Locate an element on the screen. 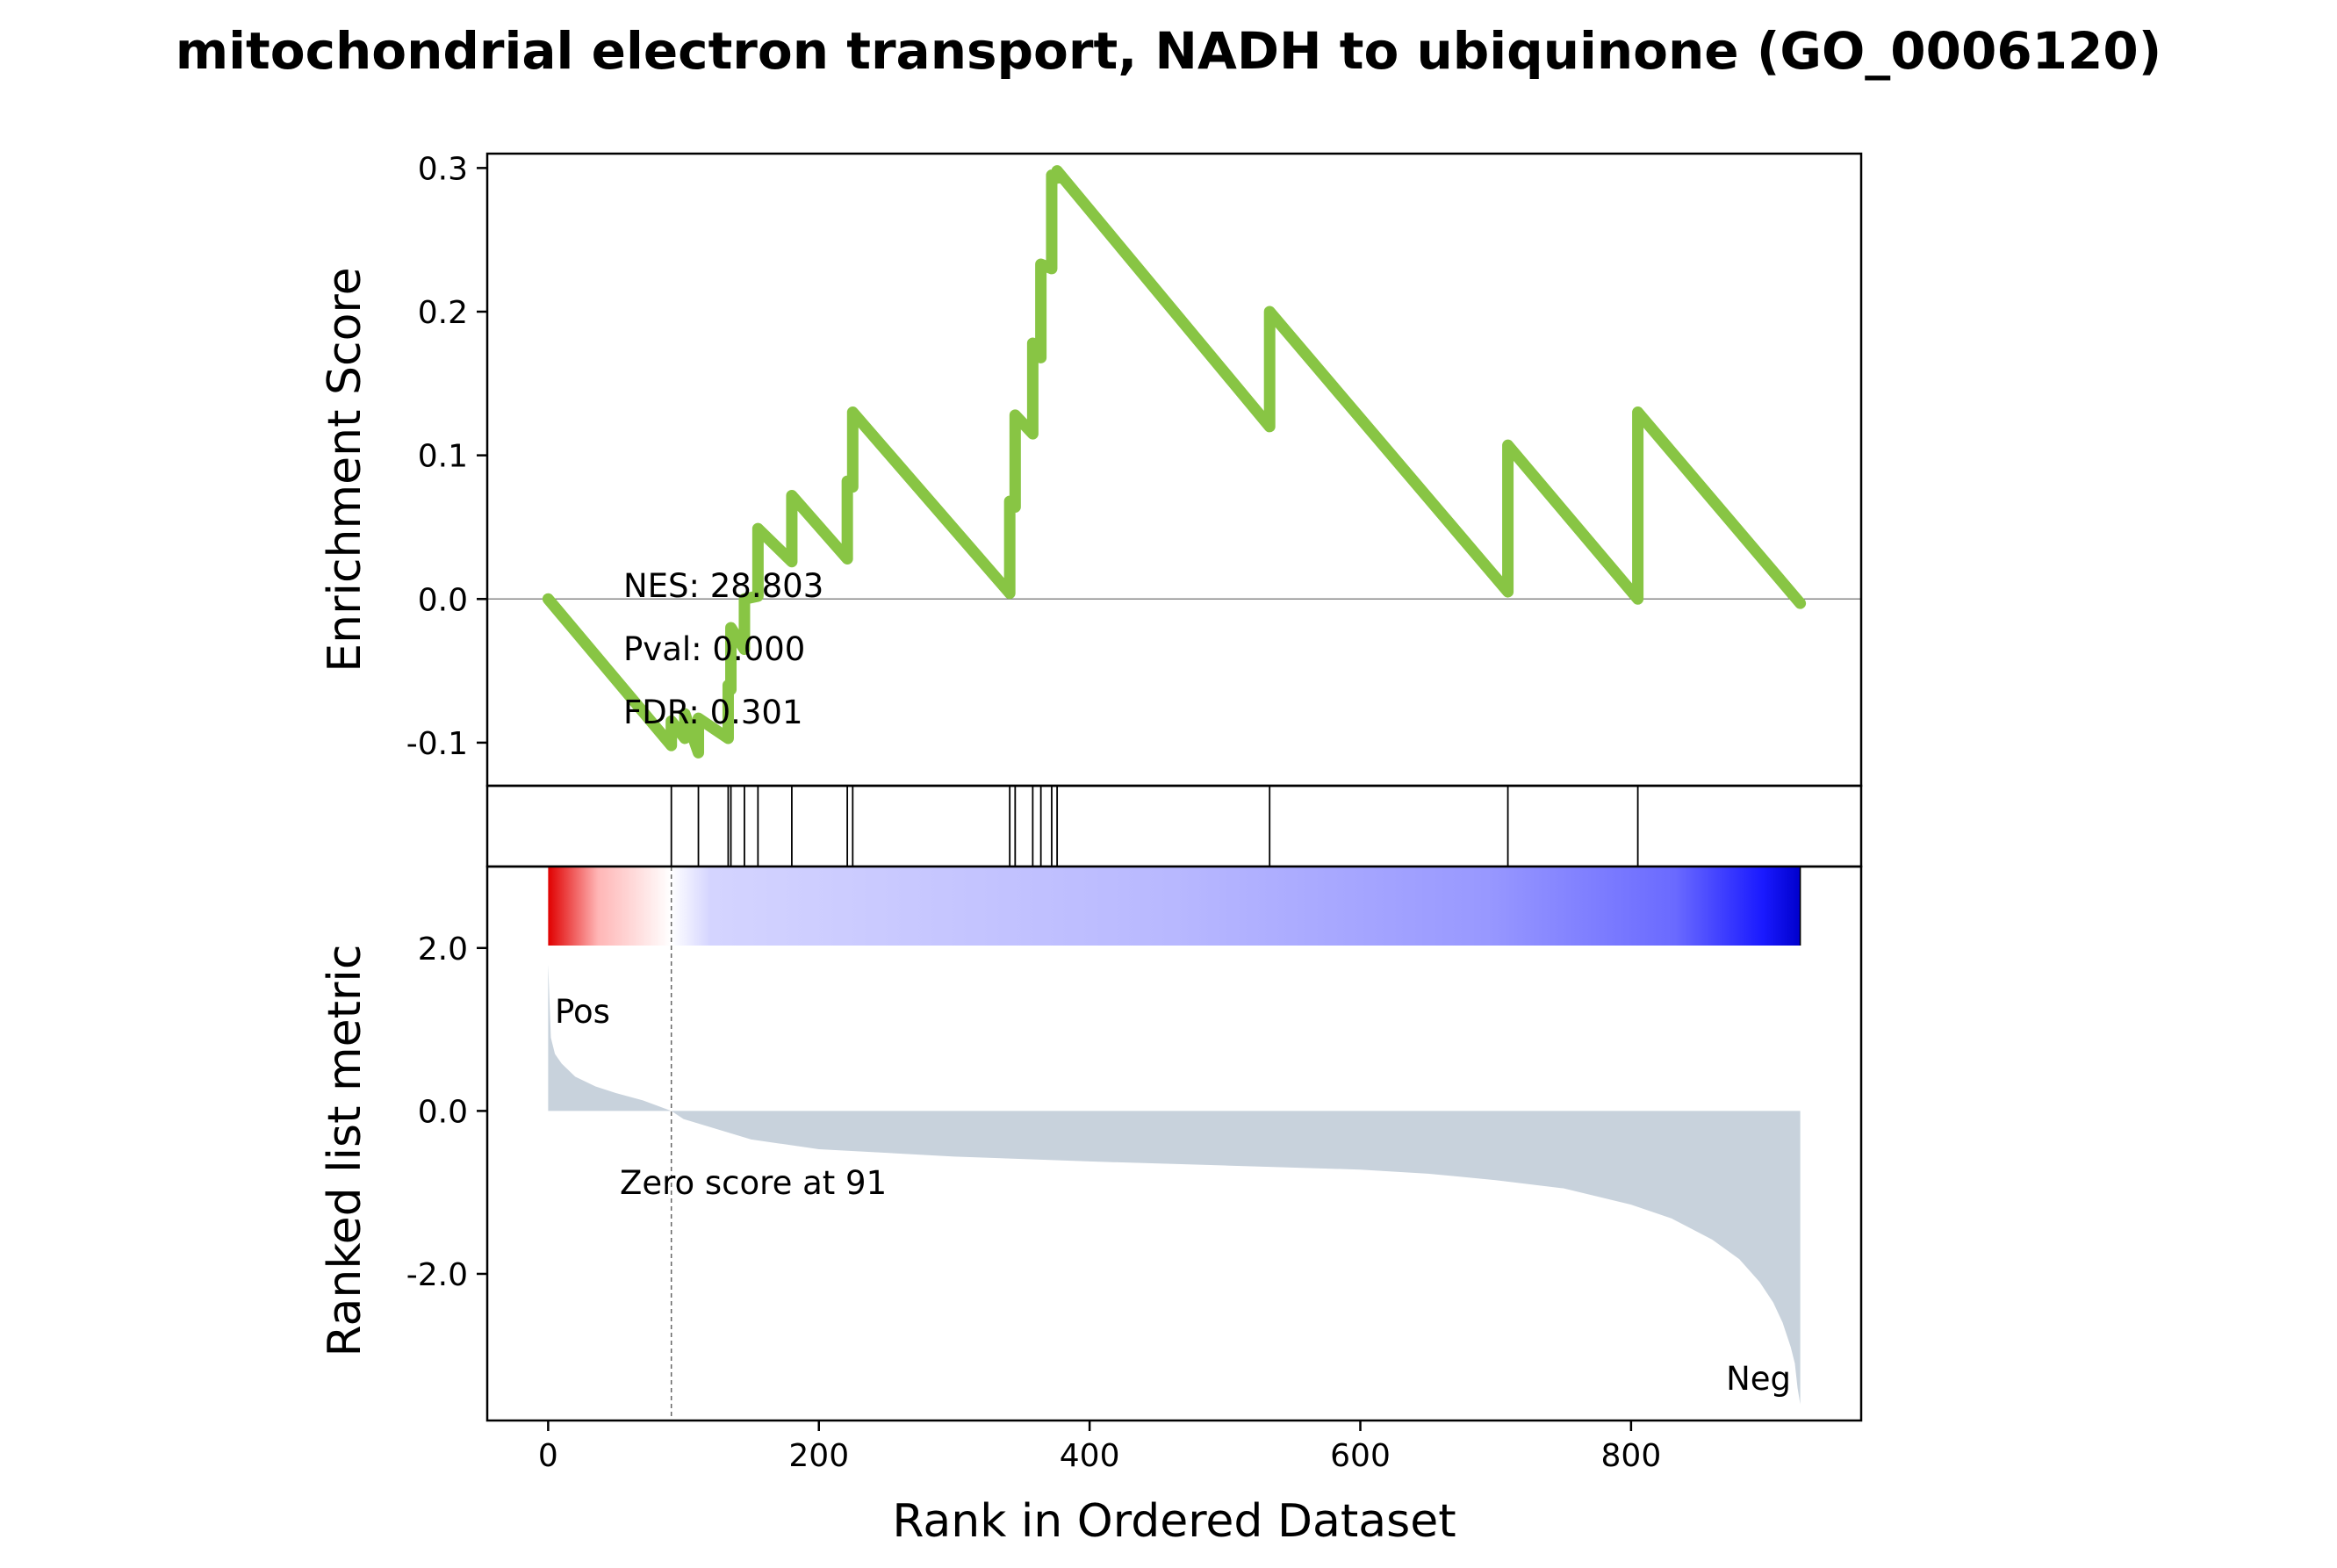 The image size is (2337, 1568). x-axis-label: Rank in Ordered Dataset is located at coordinates (1174, 1521).